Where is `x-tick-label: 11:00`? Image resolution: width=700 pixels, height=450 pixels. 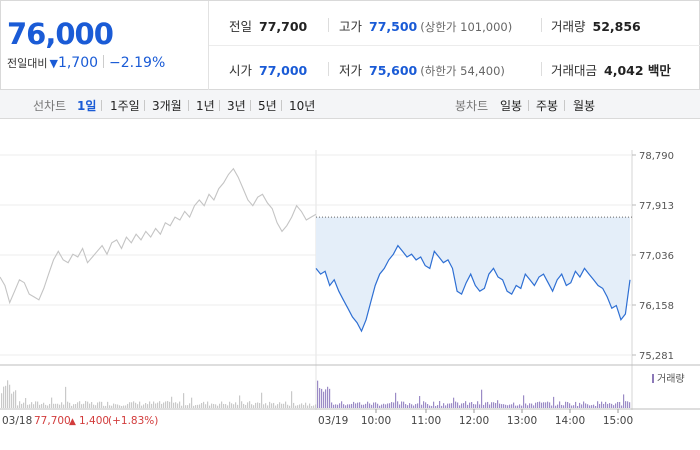 x-tick-label: 11:00 is located at coordinates (426, 421).